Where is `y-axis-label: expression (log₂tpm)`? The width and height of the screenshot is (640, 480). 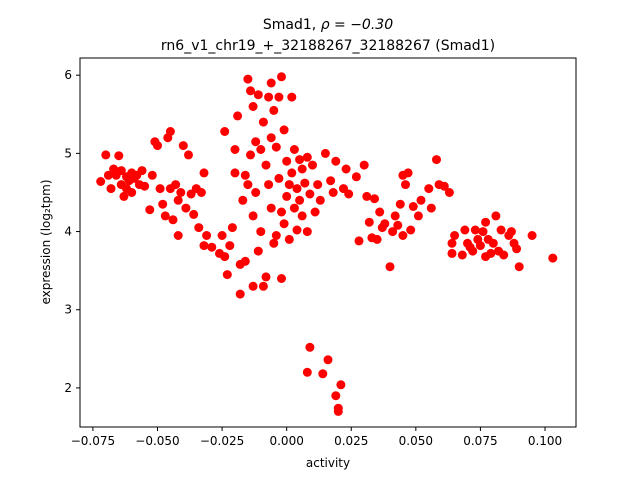 y-axis-label: expression (log₂tpm) is located at coordinates (46, 241).